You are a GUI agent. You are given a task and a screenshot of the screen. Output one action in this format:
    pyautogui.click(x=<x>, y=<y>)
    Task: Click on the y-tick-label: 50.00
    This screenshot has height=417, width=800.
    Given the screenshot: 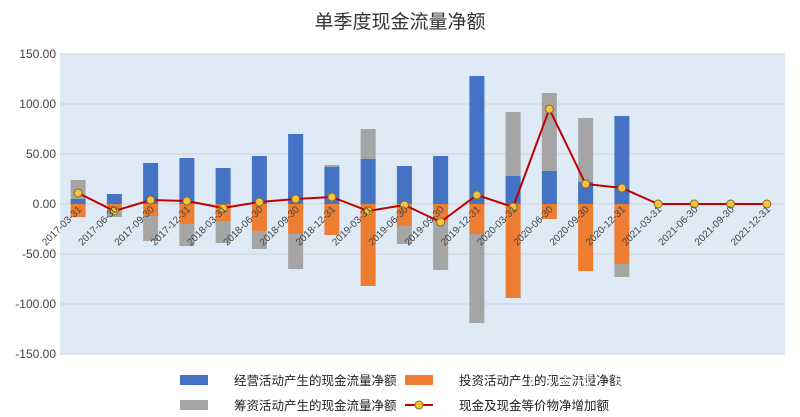 What is the action you would take?
    pyautogui.click(x=41, y=154)
    